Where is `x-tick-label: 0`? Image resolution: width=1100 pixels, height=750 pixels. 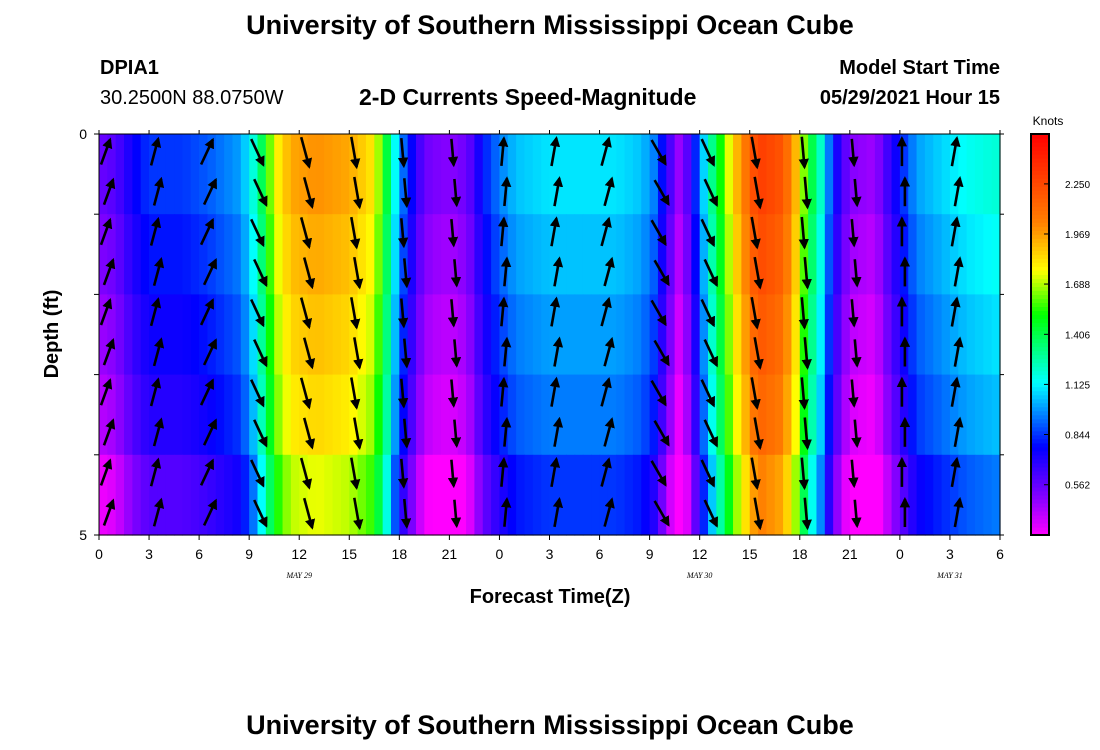 x-tick-label: 0 is located at coordinates (900, 554).